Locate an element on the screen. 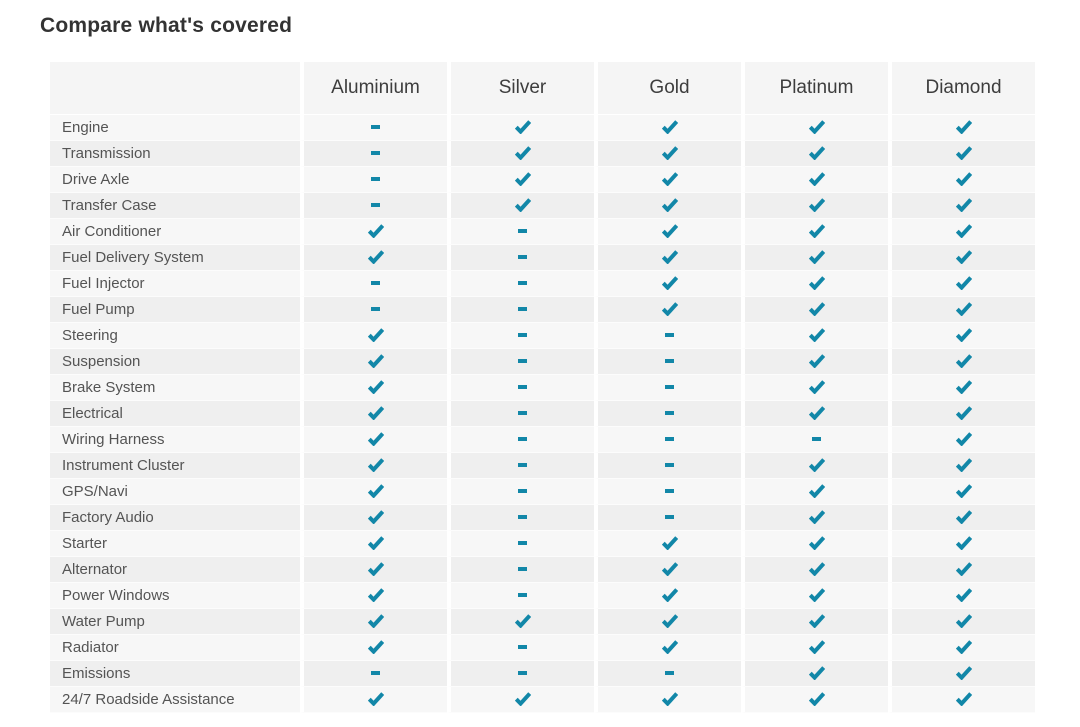 The width and height of the screenshot is (1080, 727). page-title: Compare what's covered is located at coordinates (166, 25).